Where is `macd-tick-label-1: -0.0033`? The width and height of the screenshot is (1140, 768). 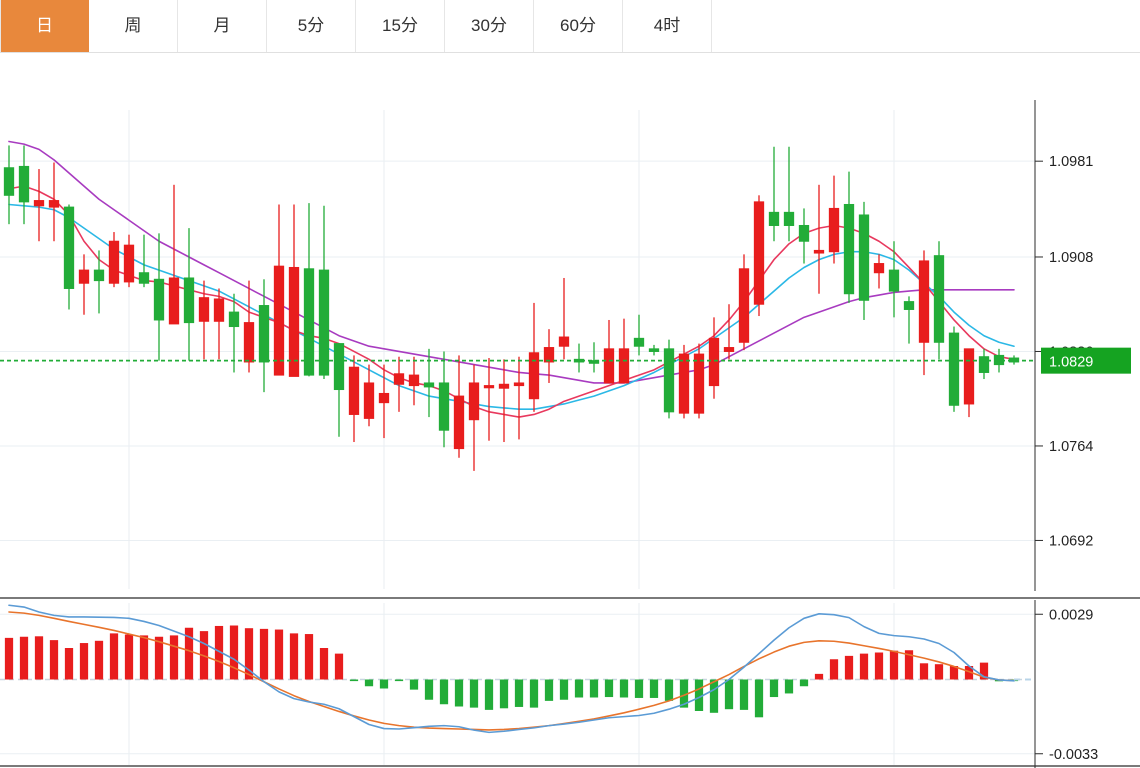 macd-tick-label-1: -0.0033 is located at coordinates (1073, 755).